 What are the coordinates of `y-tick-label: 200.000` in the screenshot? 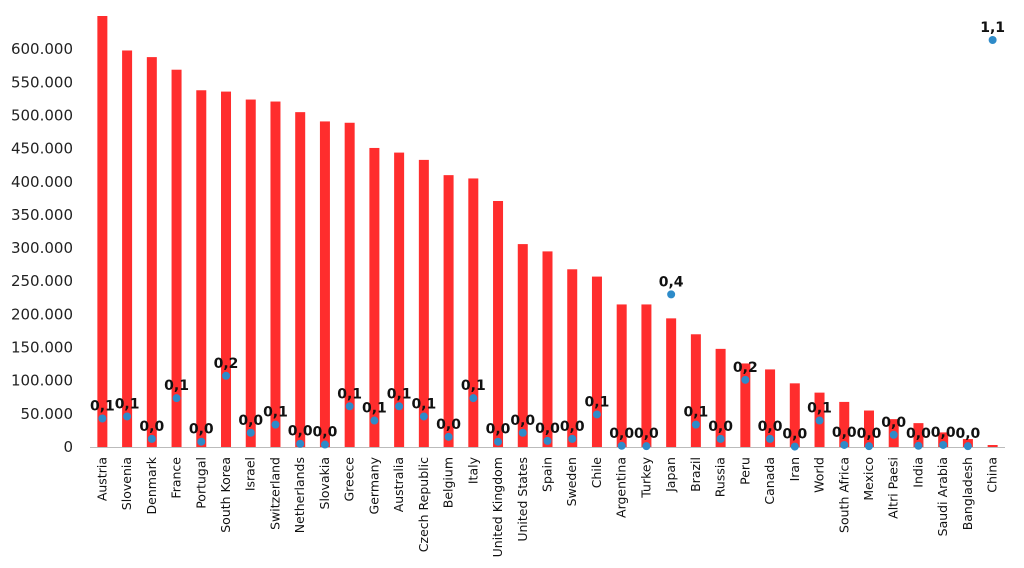 It's located at (42, 314).